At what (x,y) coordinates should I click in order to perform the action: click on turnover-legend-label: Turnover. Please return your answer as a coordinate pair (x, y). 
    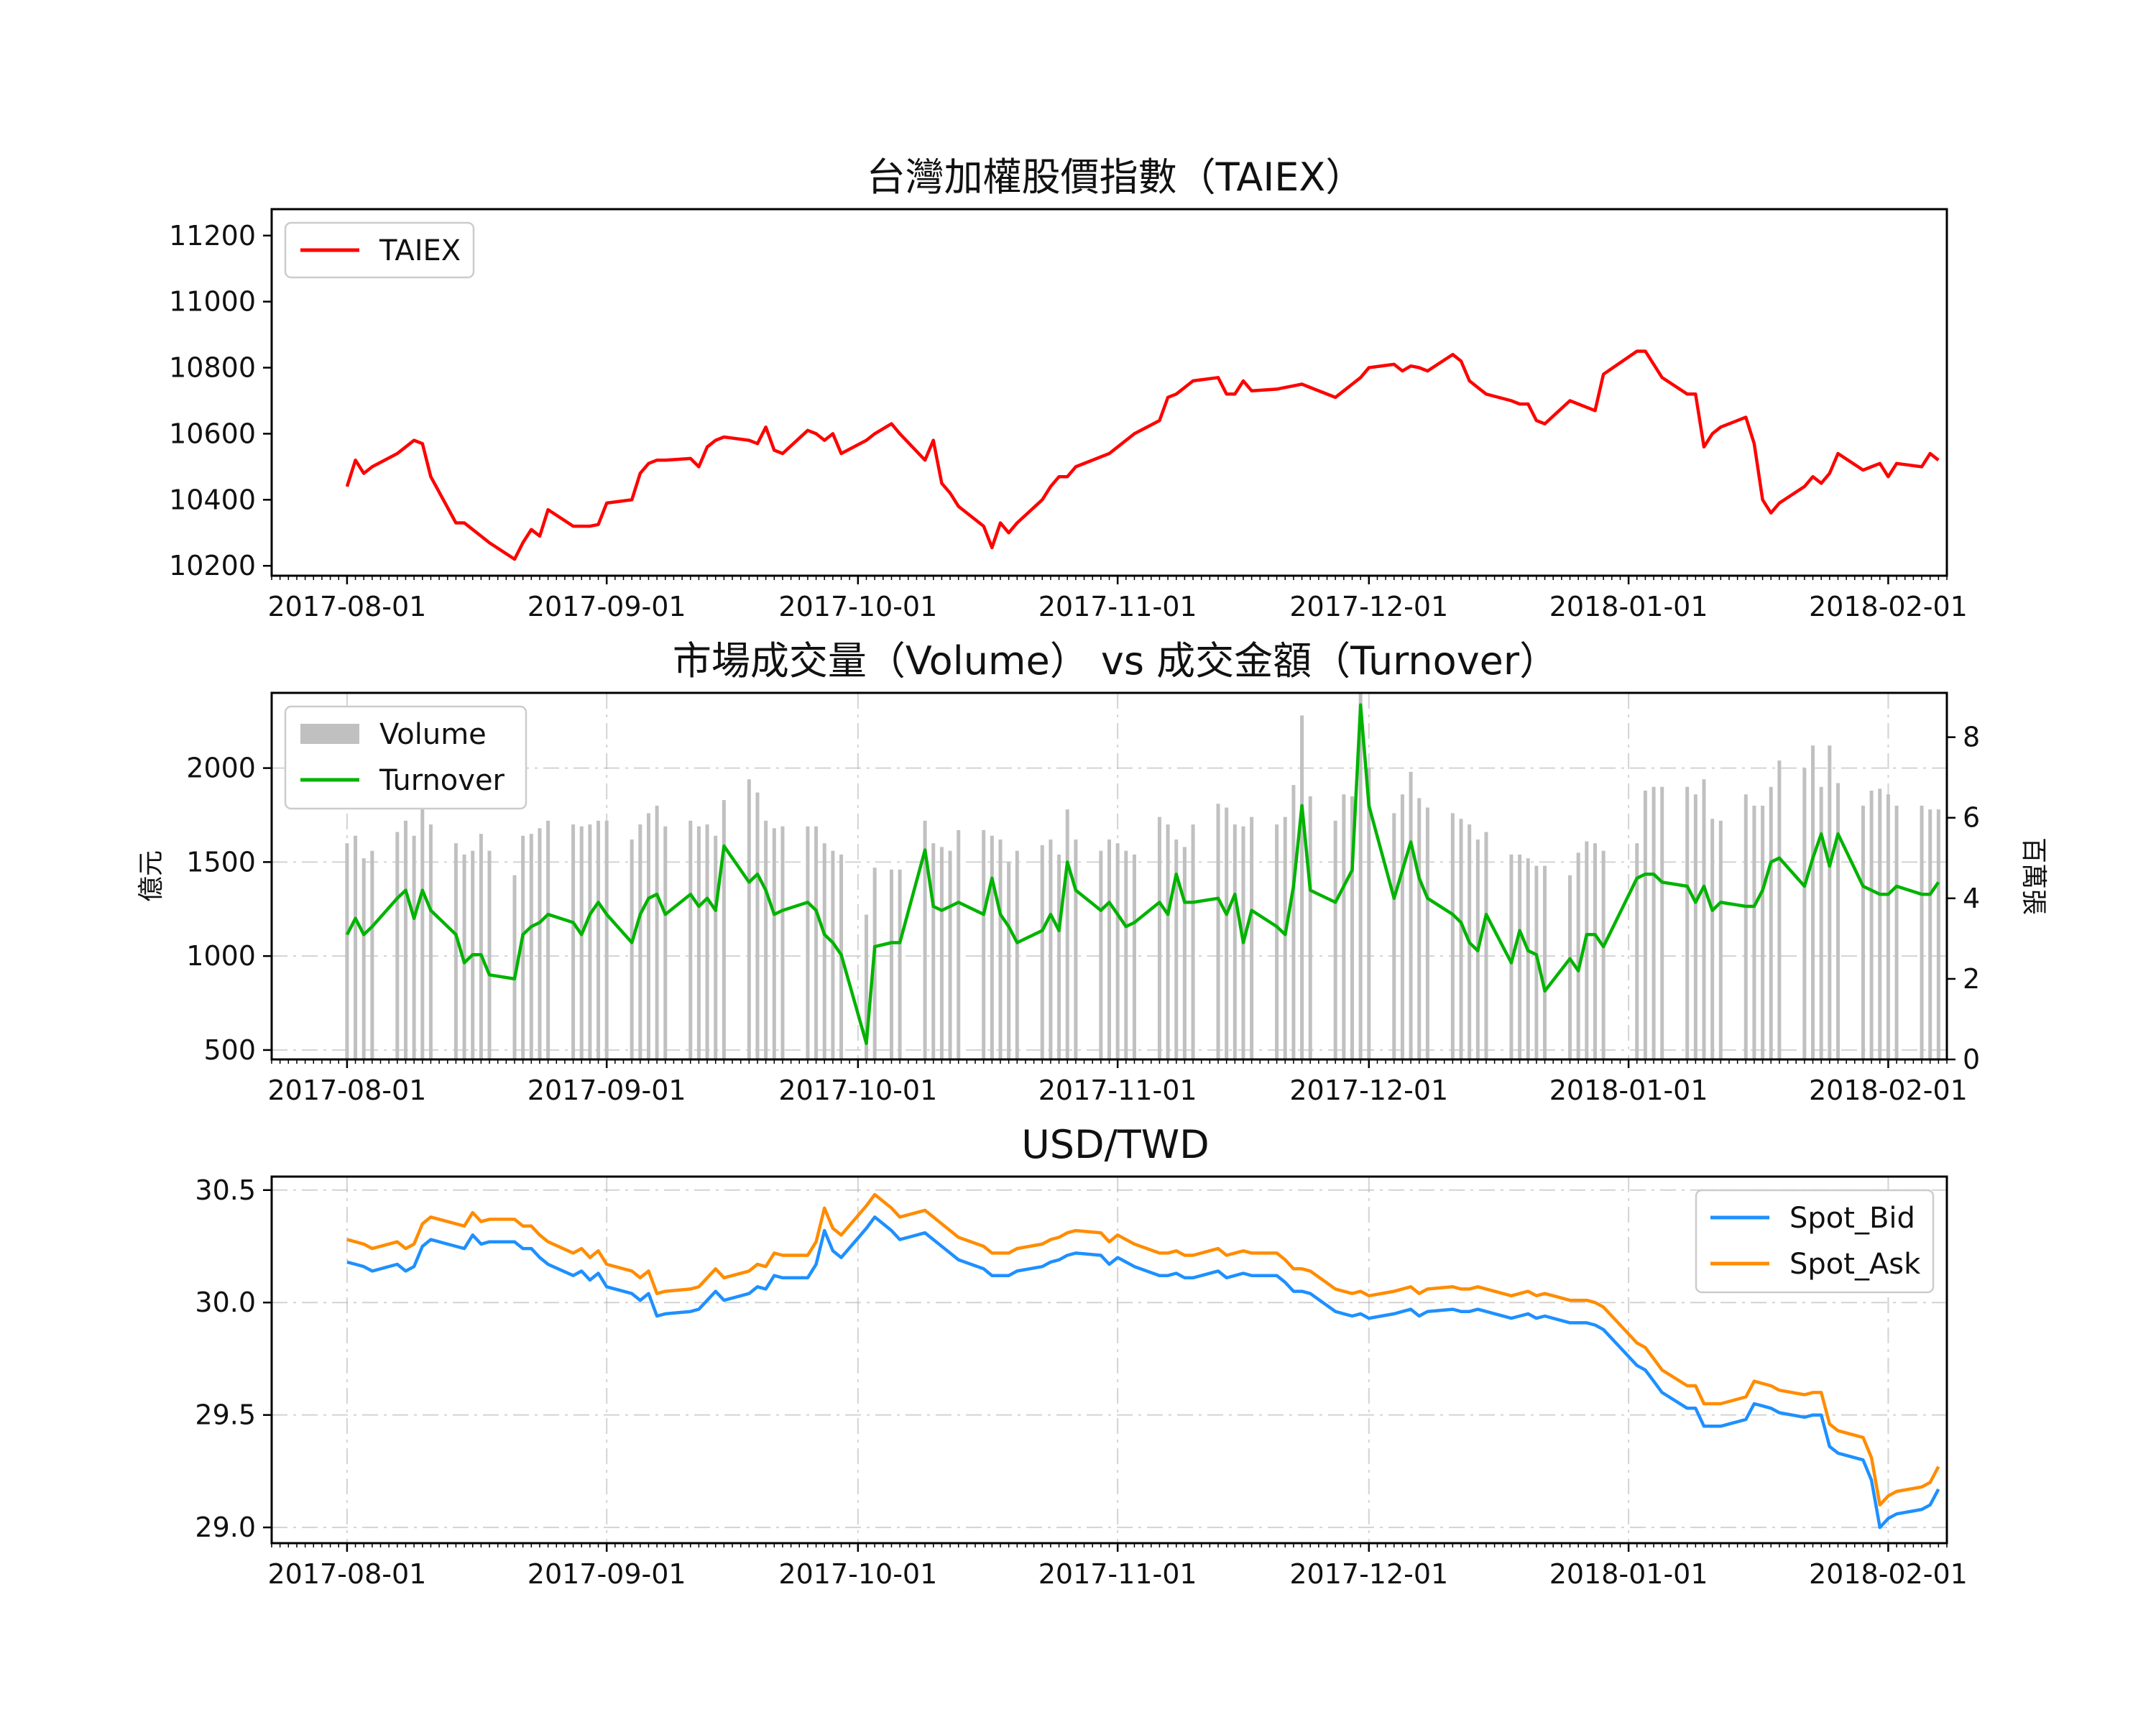
    Looking at the image, I should click on (442, 780).